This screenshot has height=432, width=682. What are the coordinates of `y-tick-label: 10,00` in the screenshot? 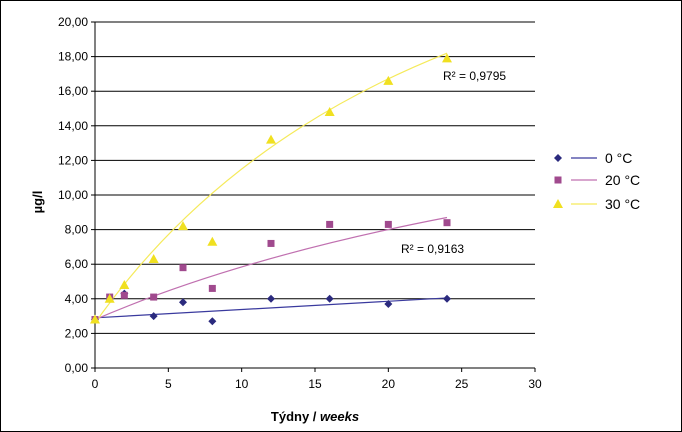 It's located at (73, 195).